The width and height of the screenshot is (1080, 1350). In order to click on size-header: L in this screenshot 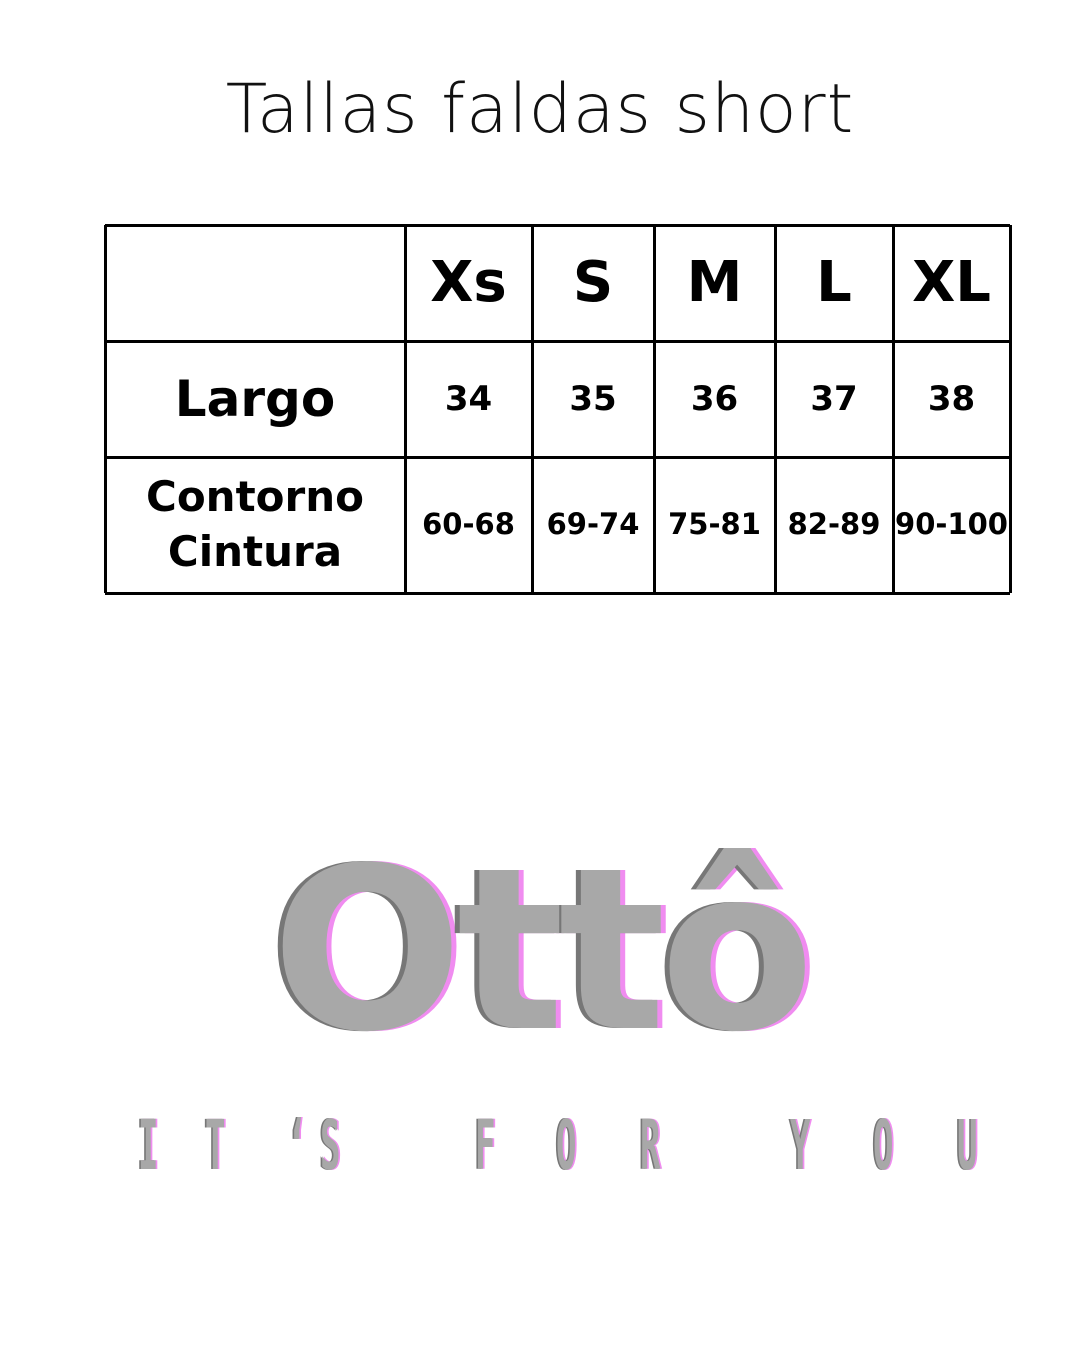, I will do `click(834, 282)`.